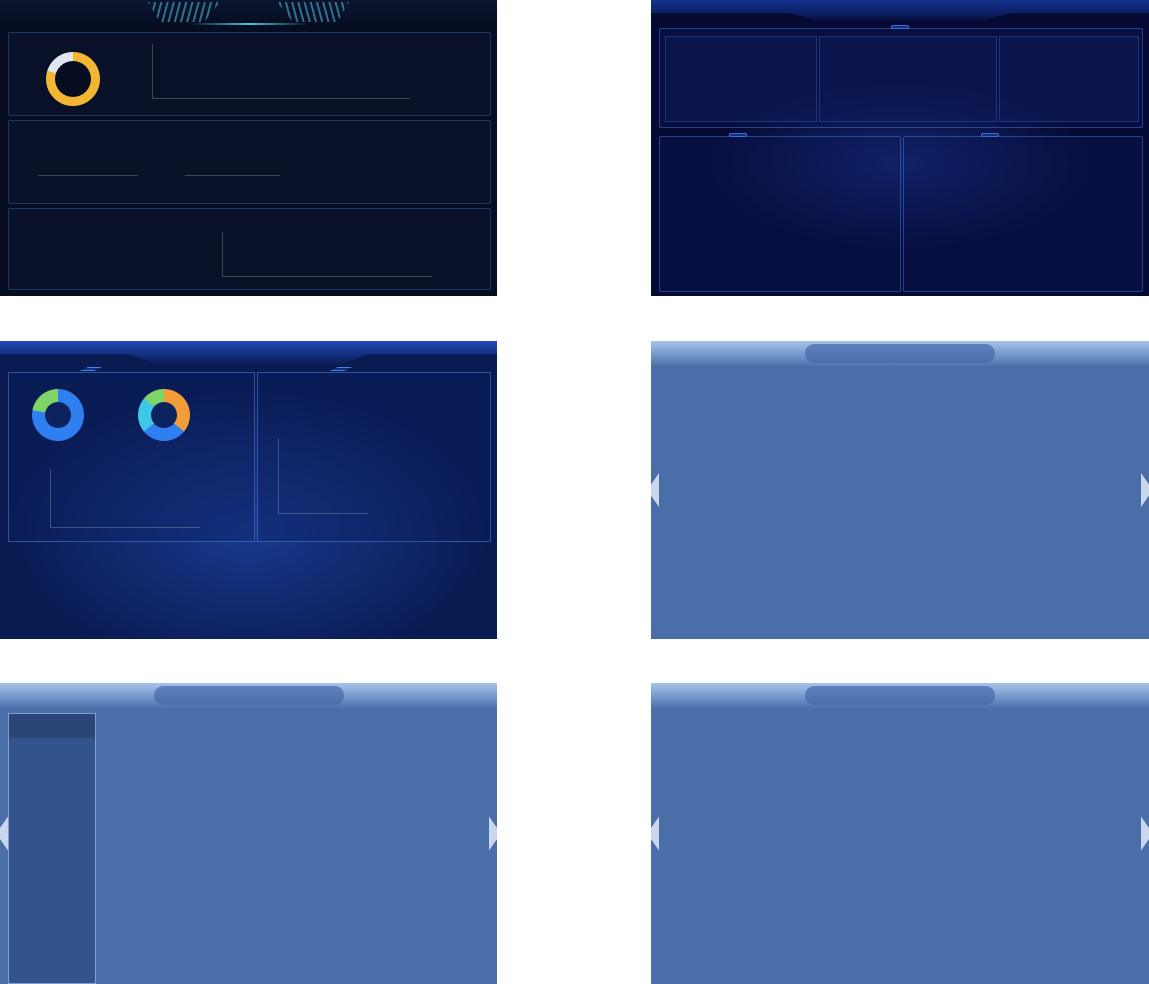 This screenshot has width=1149, height=984. I want to click on dashboard-bigdata-service, so click(900, 833).